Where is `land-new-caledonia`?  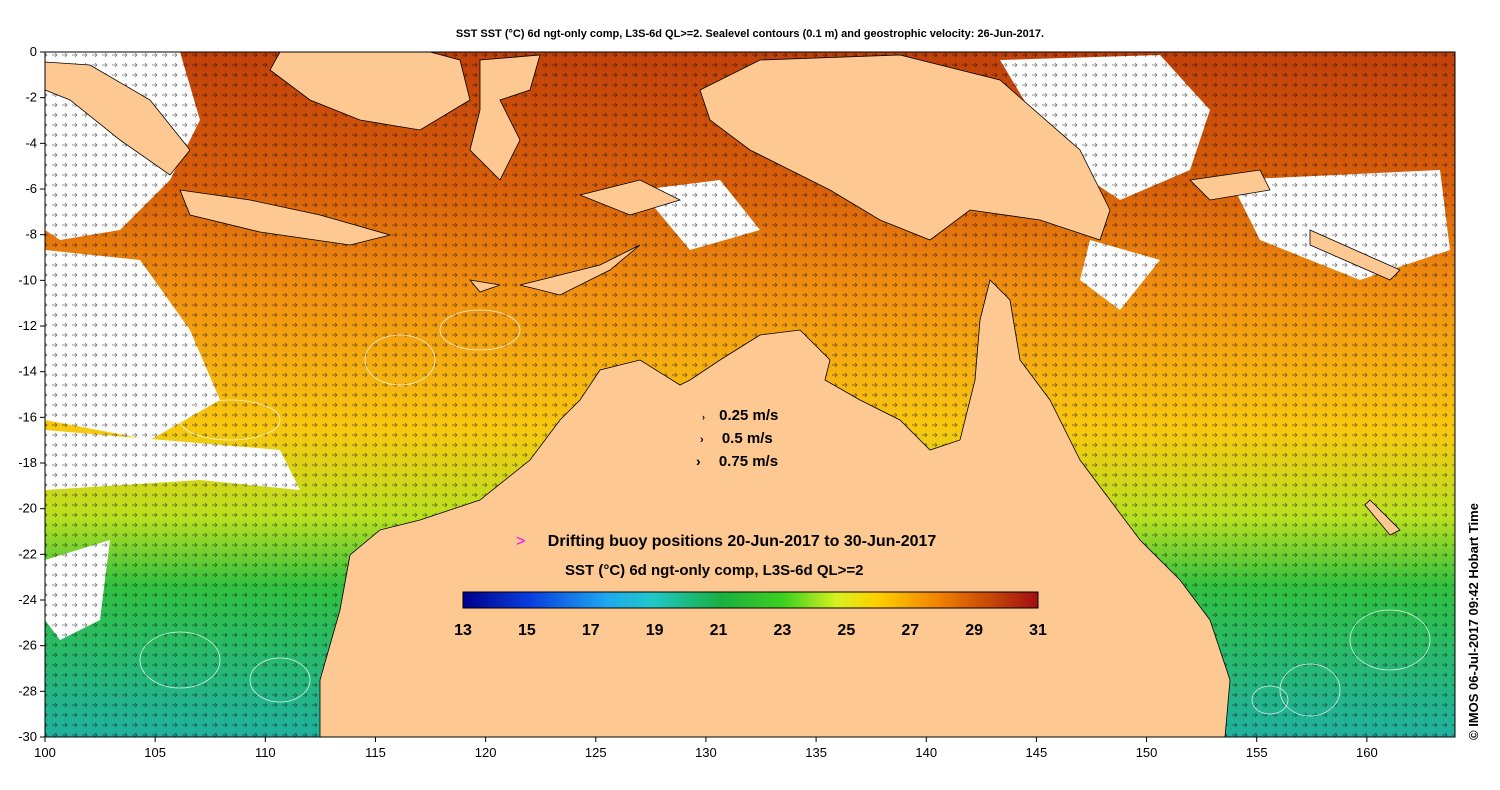 land-new-caledonia is located at coordinates (1382, 517).